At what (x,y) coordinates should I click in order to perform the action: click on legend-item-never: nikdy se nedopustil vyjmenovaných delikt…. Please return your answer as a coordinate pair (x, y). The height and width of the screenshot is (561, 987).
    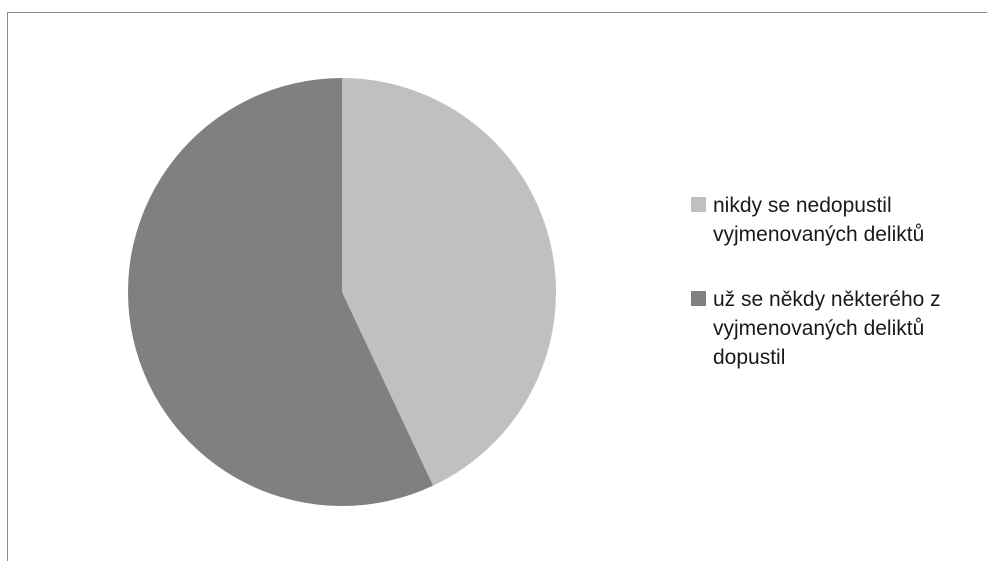
    Looking at the image, I should click on (836, 220).